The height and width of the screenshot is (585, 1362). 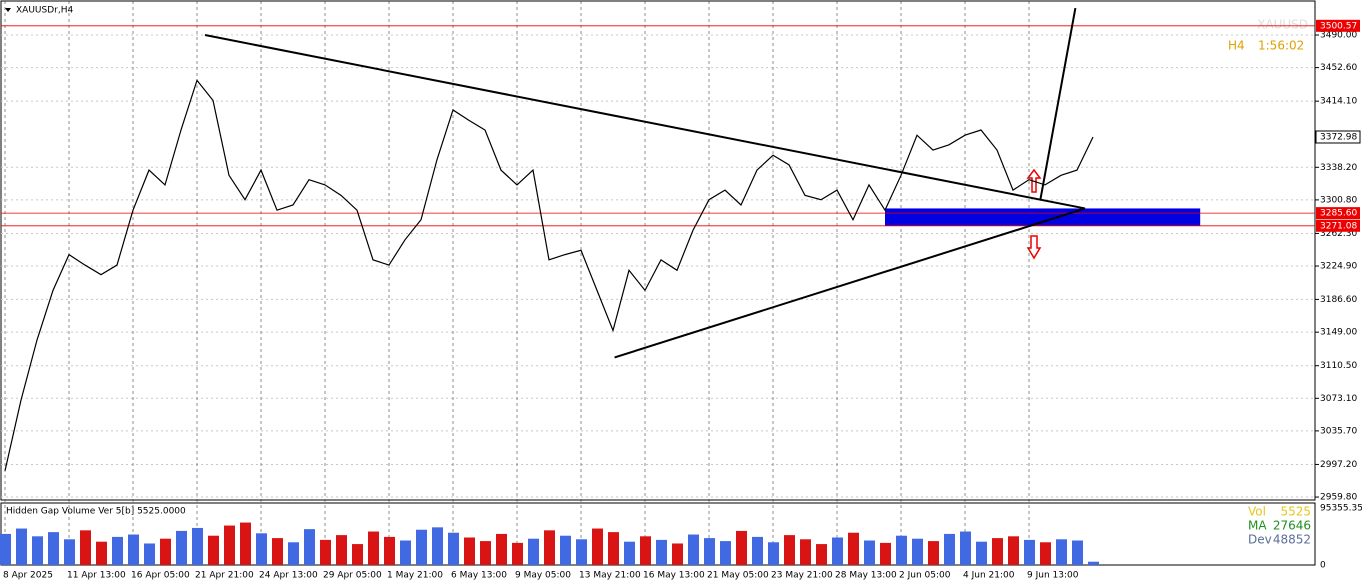 What do you see at coordinates (8, 10) in the screenshot?
I see `menu-icon` at bounding box center [8, 10].